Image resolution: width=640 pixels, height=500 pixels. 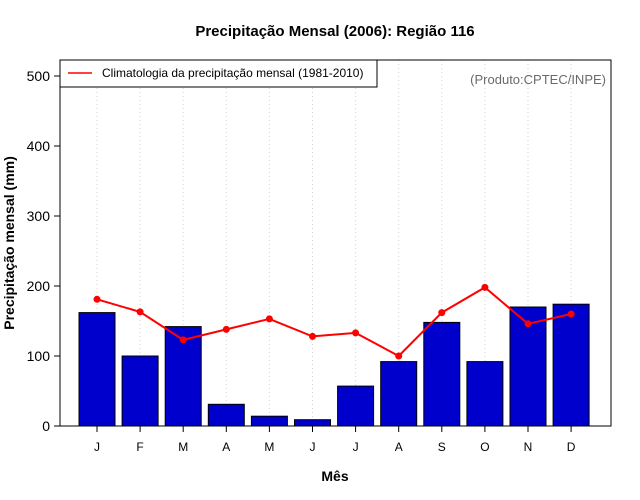 I want to click on climatology-line, so click(x=334, y=321).